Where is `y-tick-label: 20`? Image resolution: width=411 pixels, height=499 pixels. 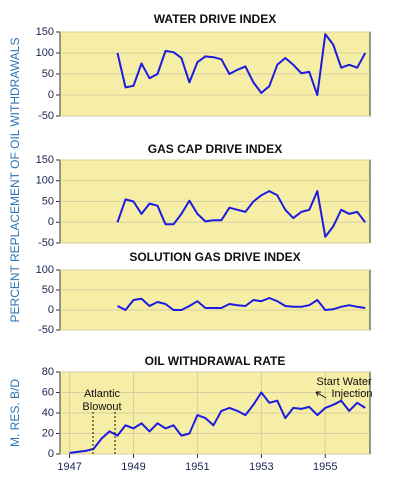 y-tick-label: 20 is located at coordinates (48, 433).